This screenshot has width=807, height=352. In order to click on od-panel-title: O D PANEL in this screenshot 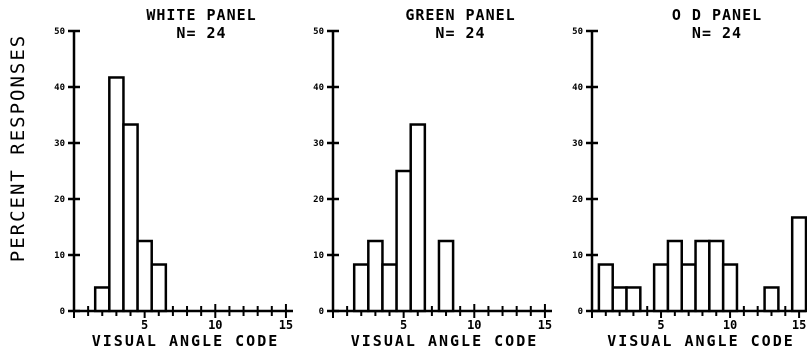, I will do `click(717, 15)`.